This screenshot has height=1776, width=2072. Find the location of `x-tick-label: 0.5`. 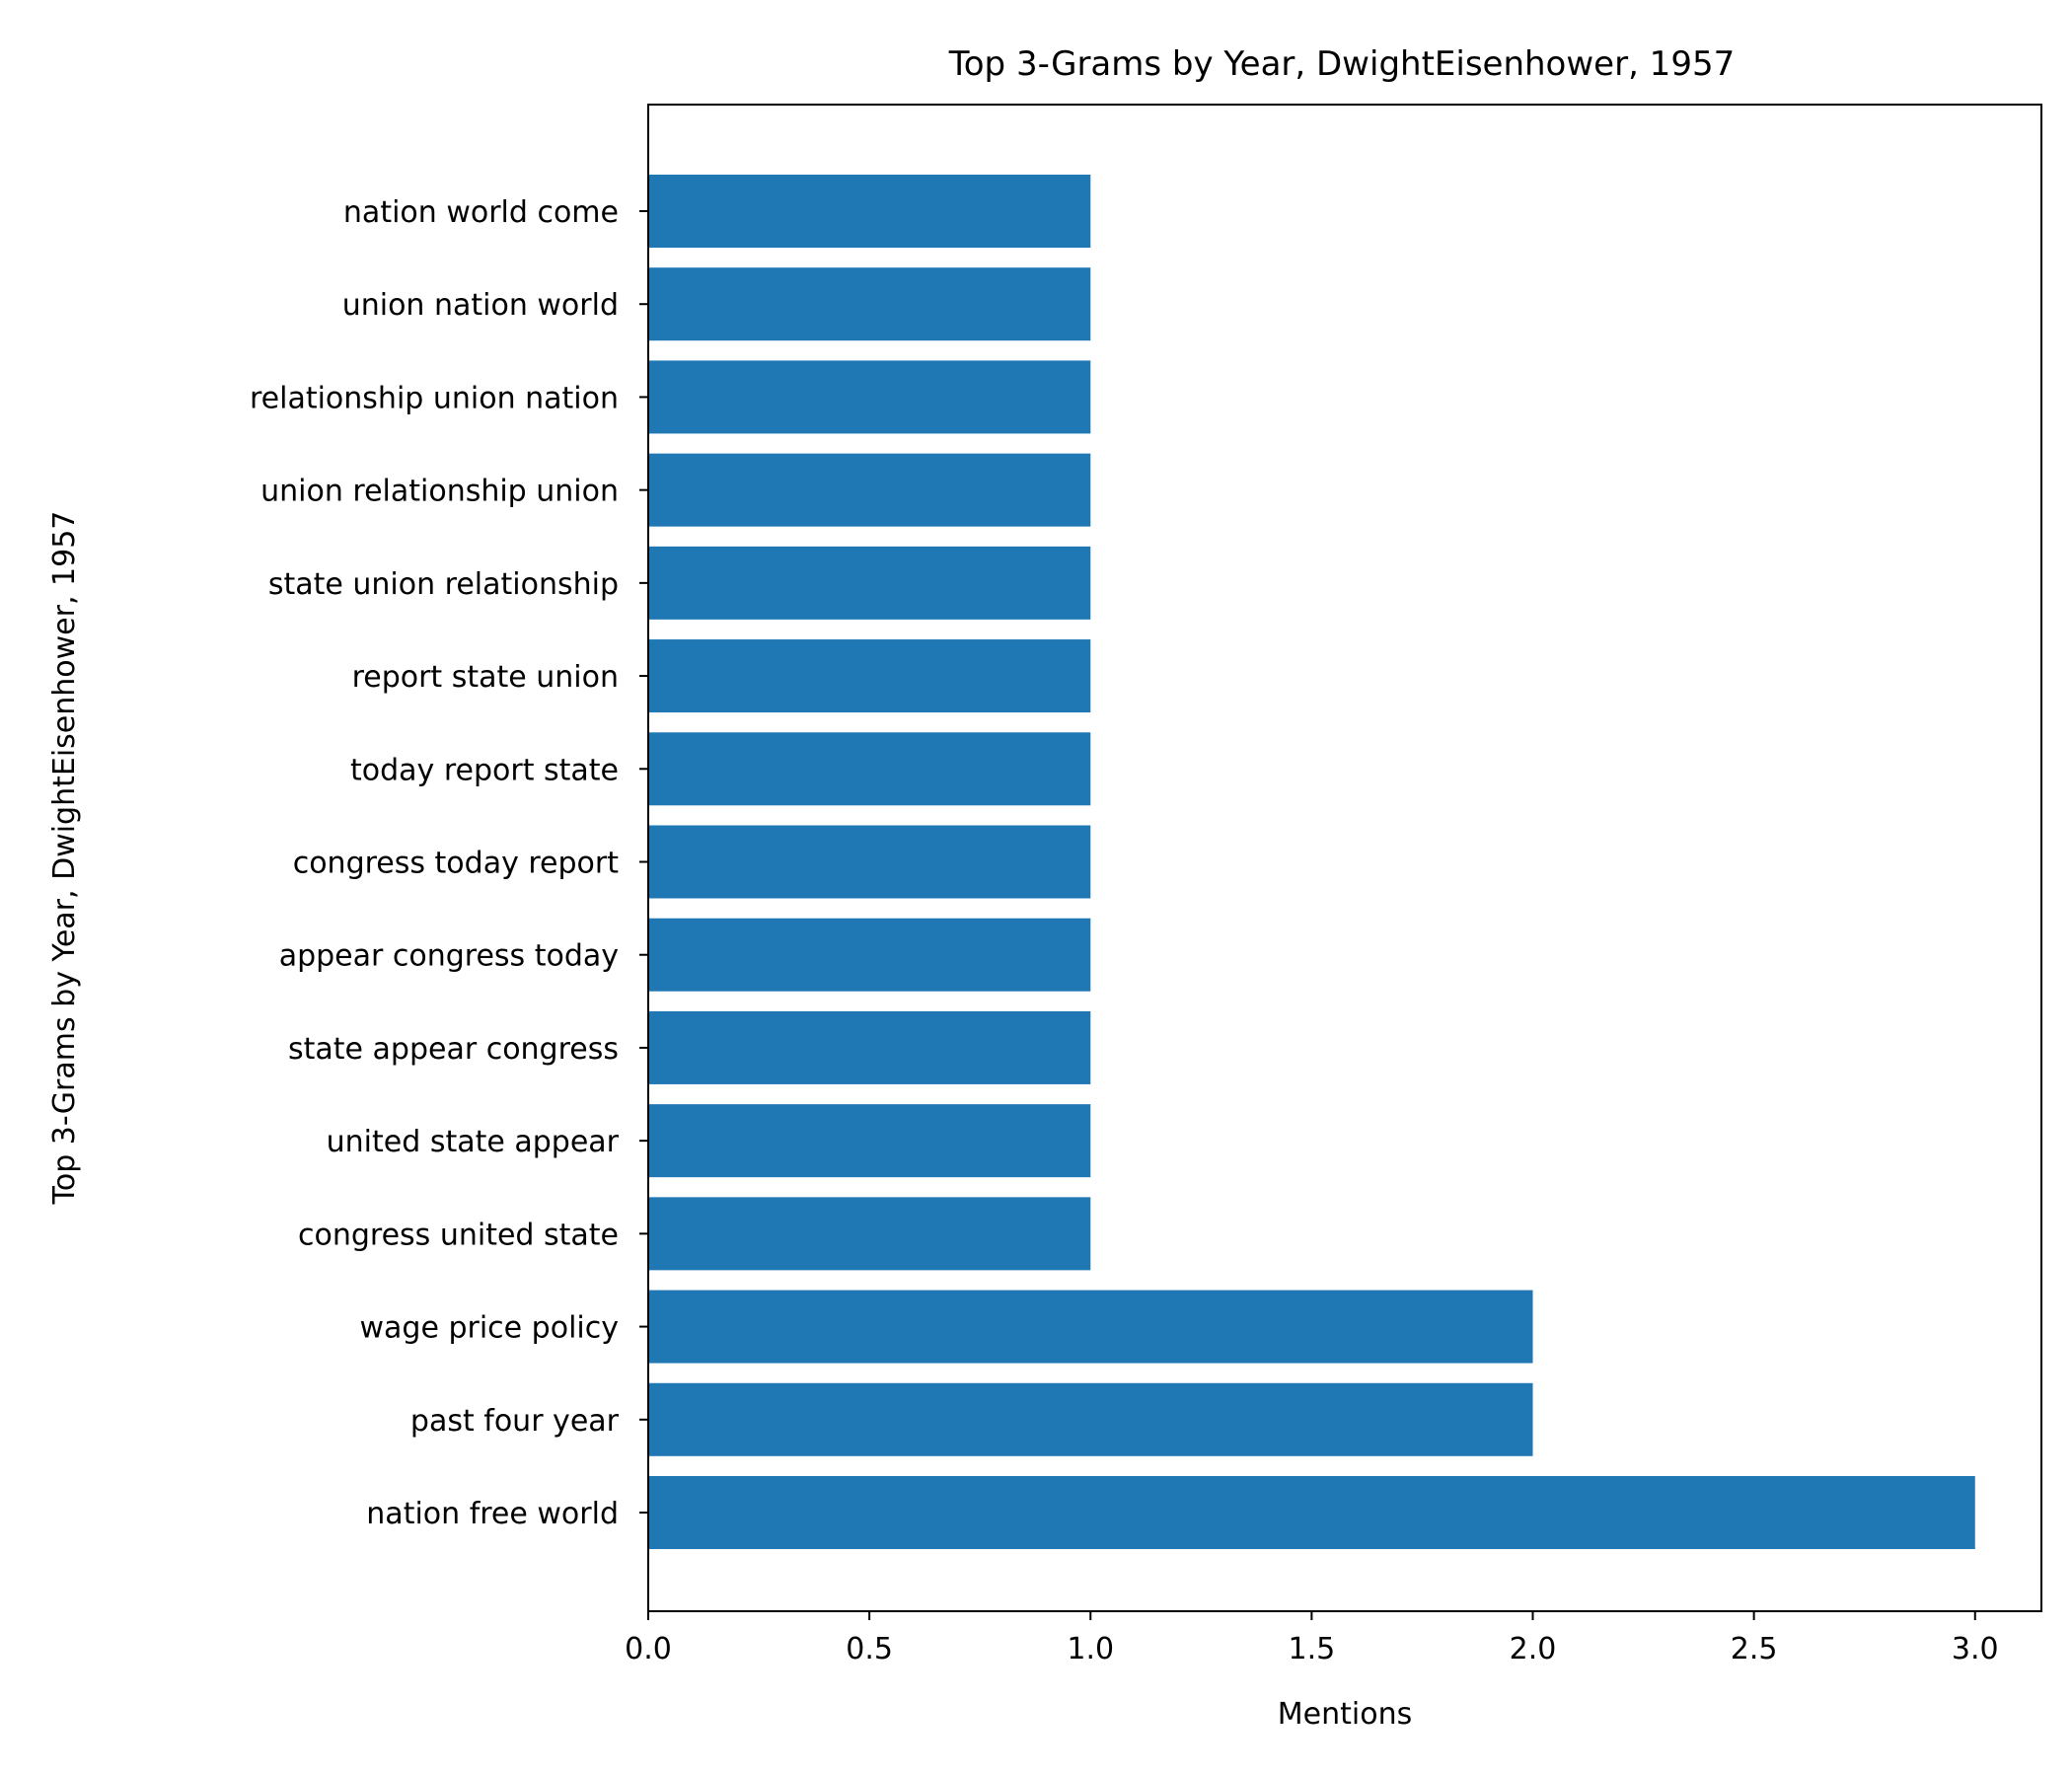

x-tick-label: 0.5 is located at coordinates (870, 1649).